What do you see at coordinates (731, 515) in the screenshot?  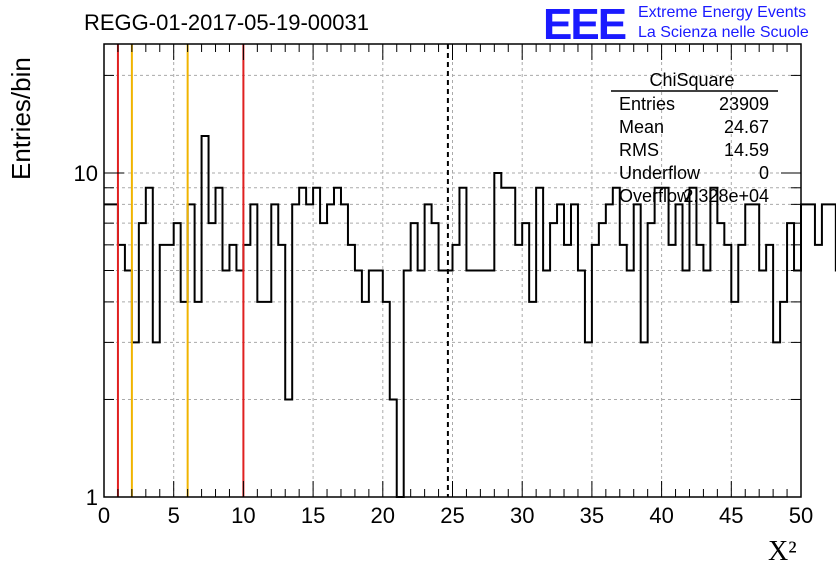 I see `x-tick-label: 45` at bounding box center [731, 515].